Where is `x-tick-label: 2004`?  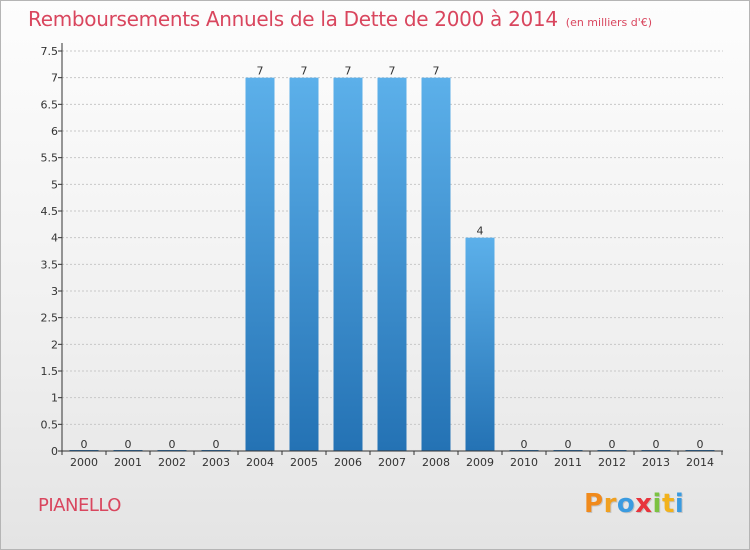 x-tick-label: 2004 is located at coordinates (260, 462).